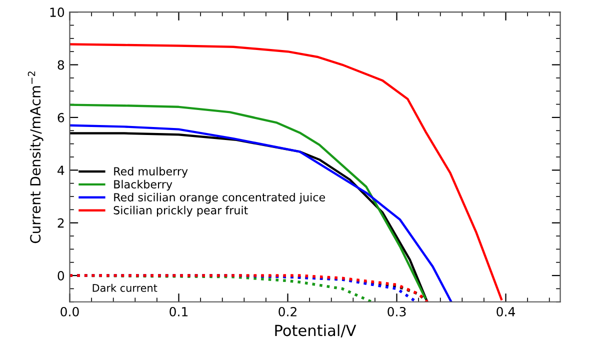 Image resolution: width=591 pixels, height=345 pixels. Describe the element at coordinates (219, 198) in the screenshot. I see `legend-label: Red sicilian orange concentrated juice` at that location.